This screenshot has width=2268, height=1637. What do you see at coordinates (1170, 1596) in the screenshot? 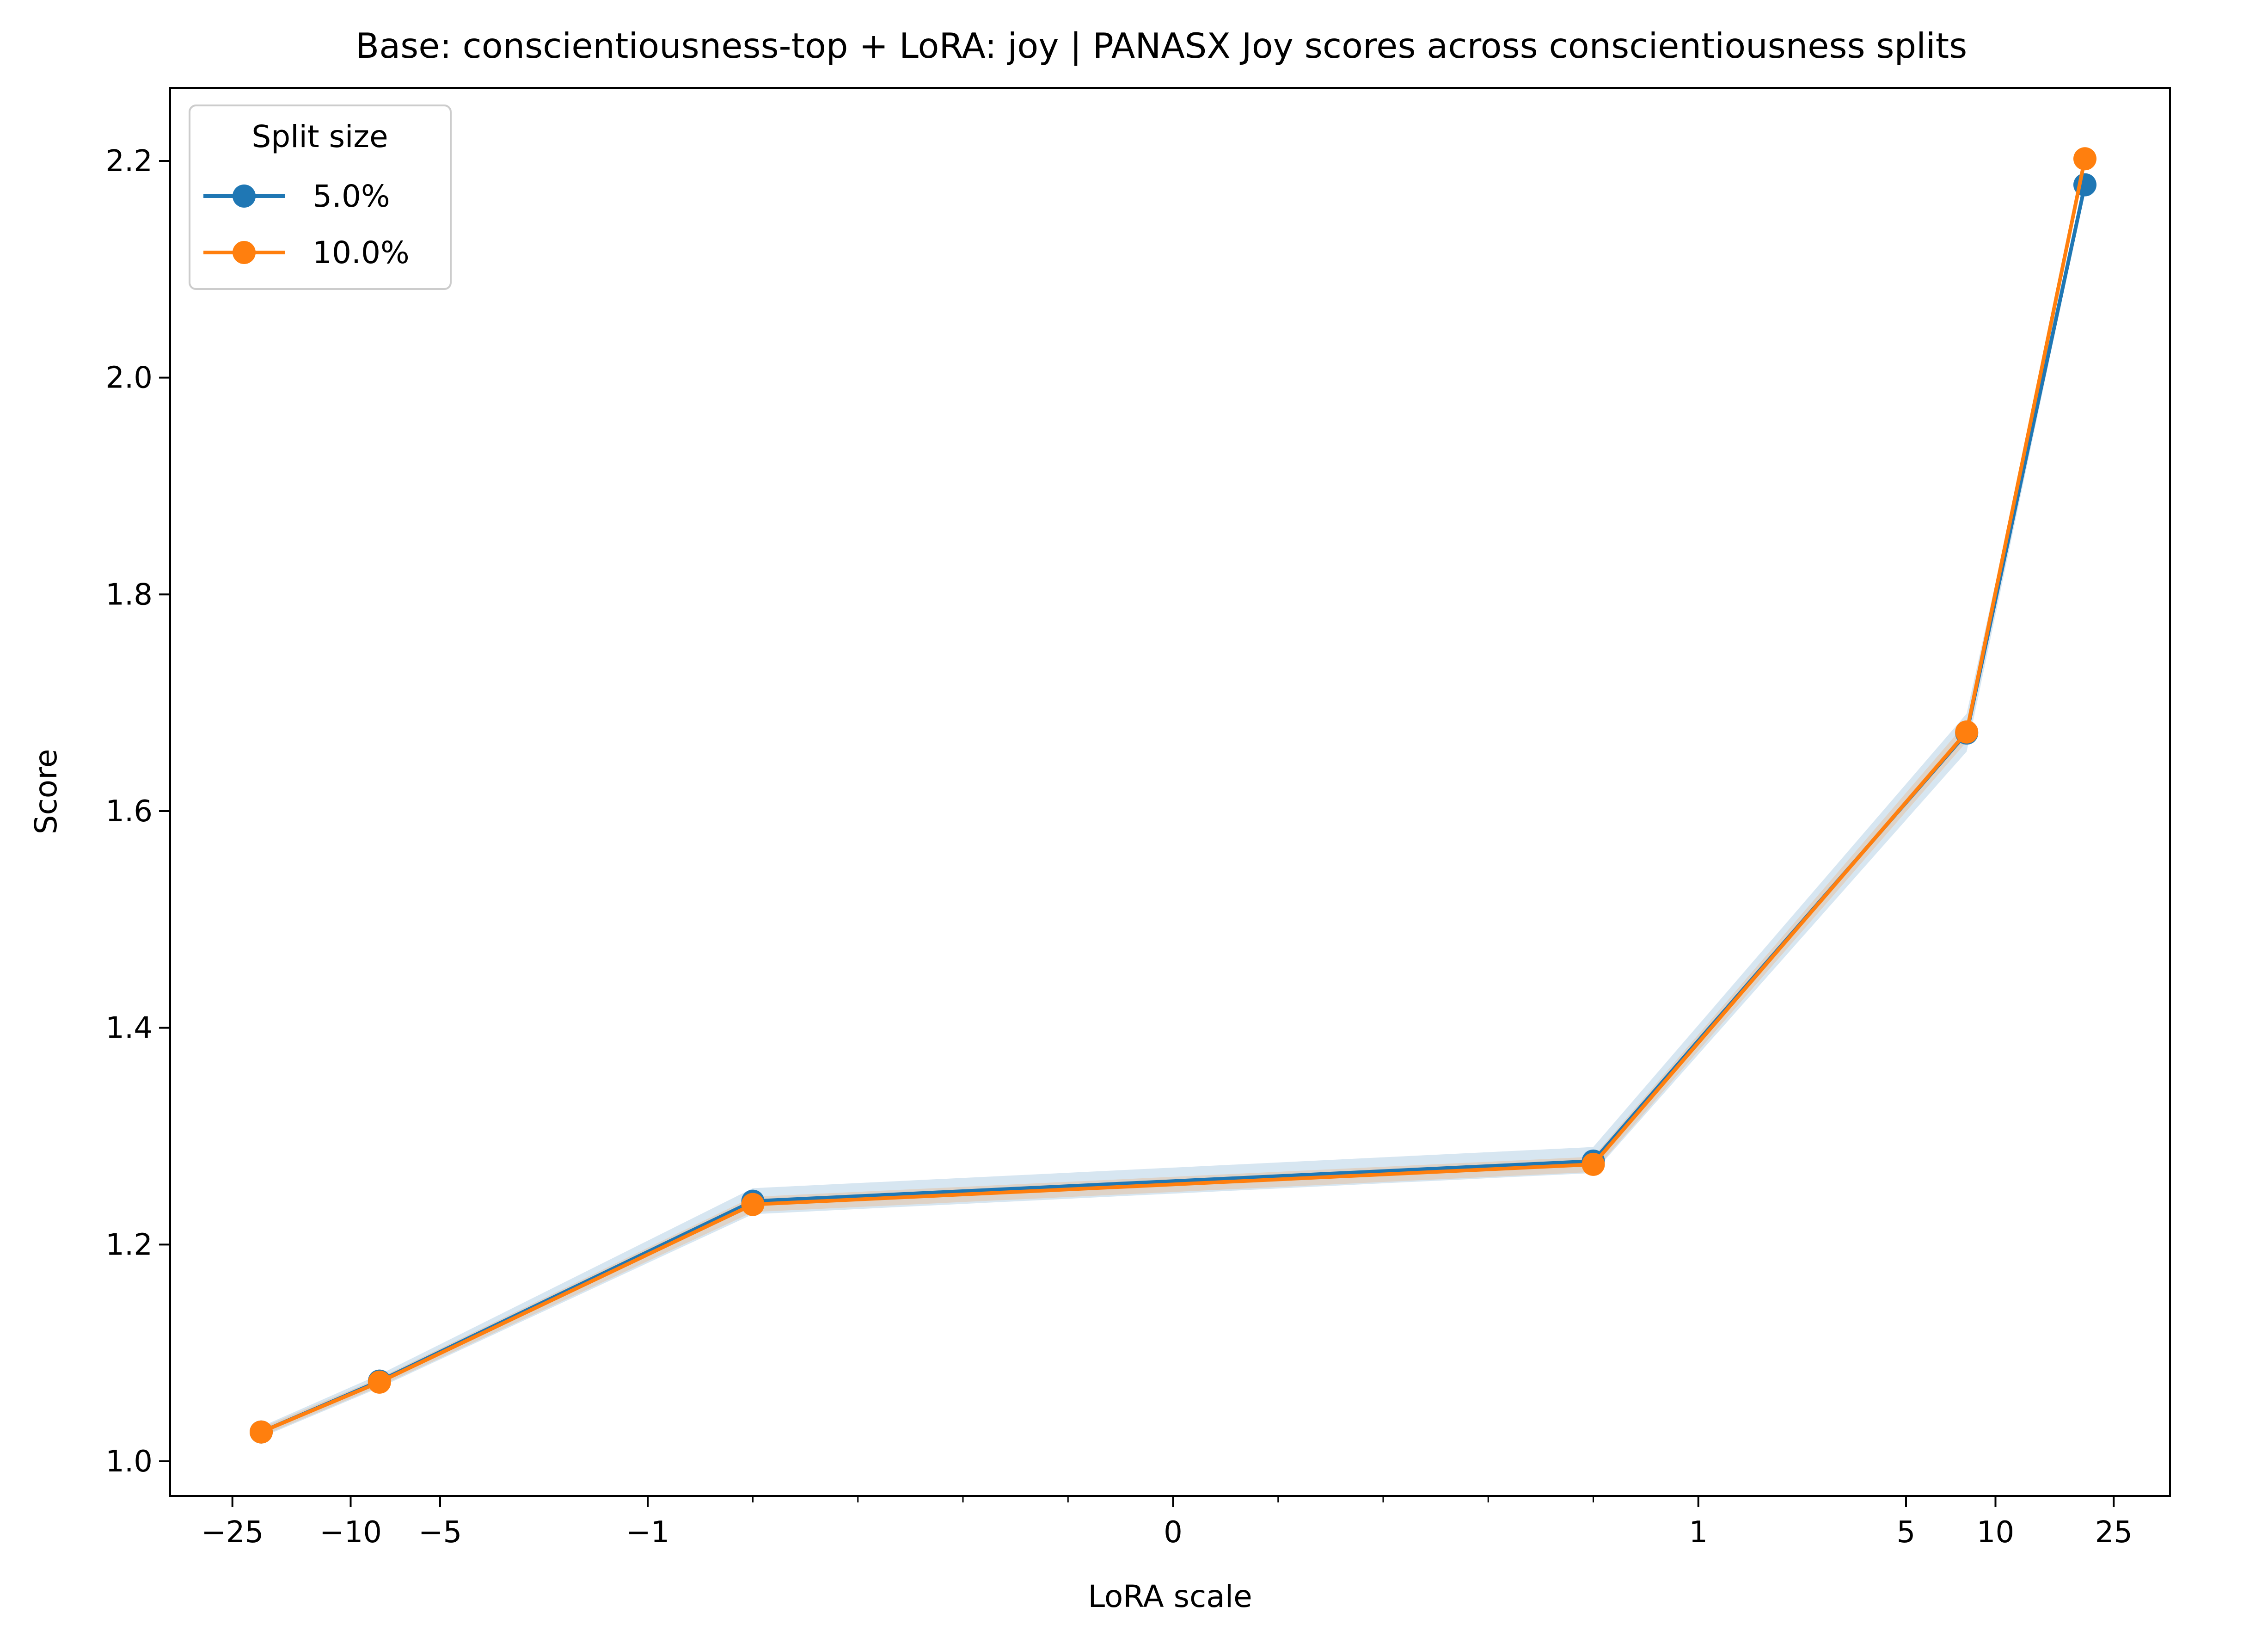
I see `x-axis-label: LoRA scale` at bounding box center [1170, 1596].